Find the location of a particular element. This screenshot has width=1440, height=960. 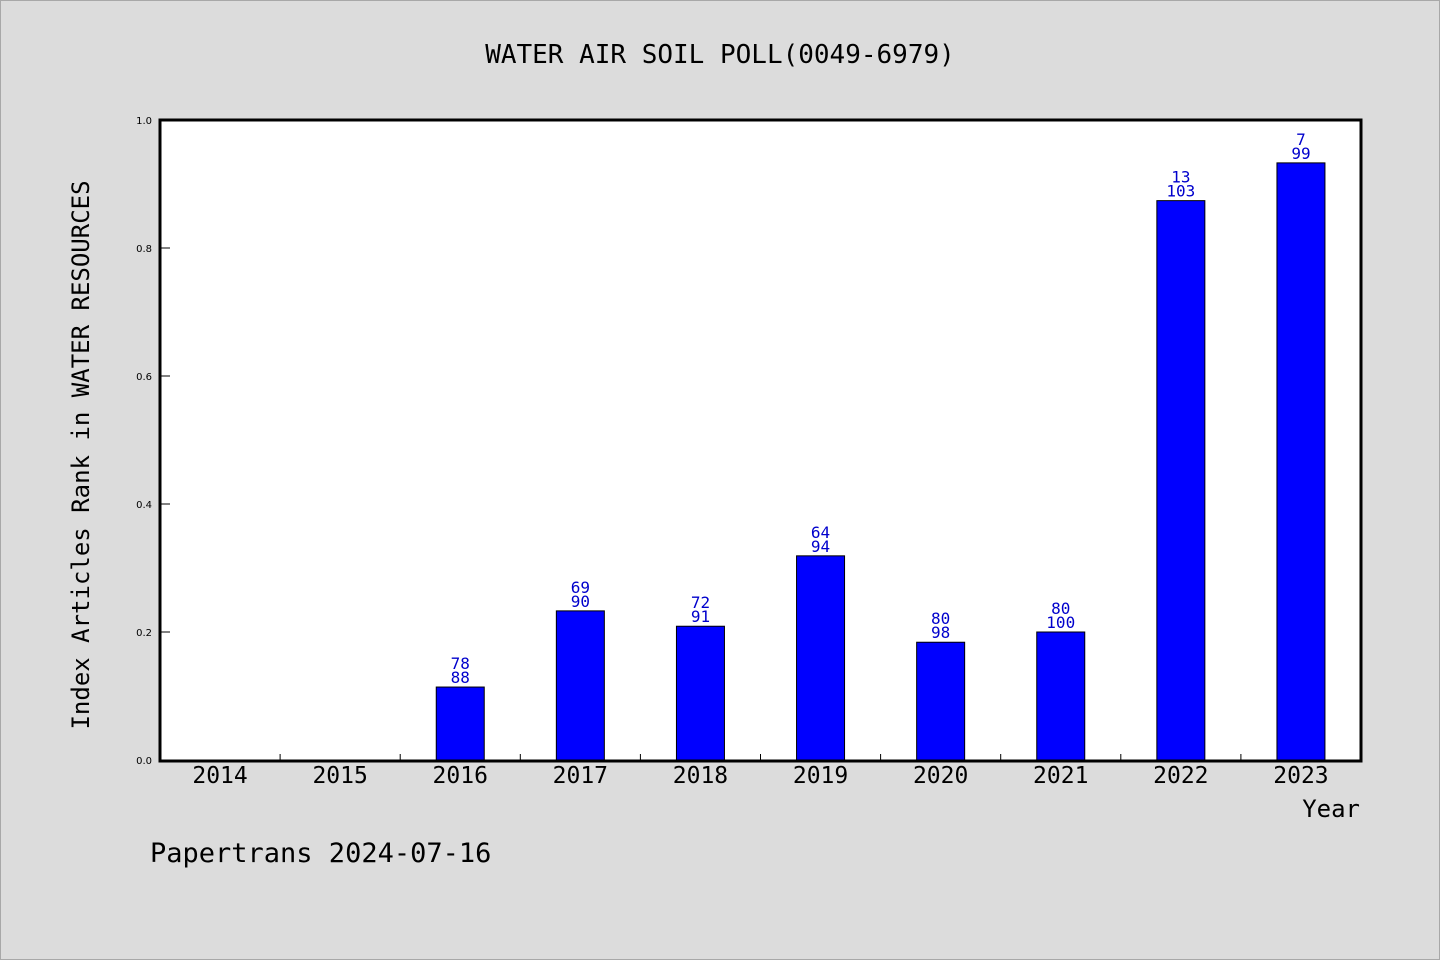

bar-total-label: 88 is located at coordinates (460, 677).